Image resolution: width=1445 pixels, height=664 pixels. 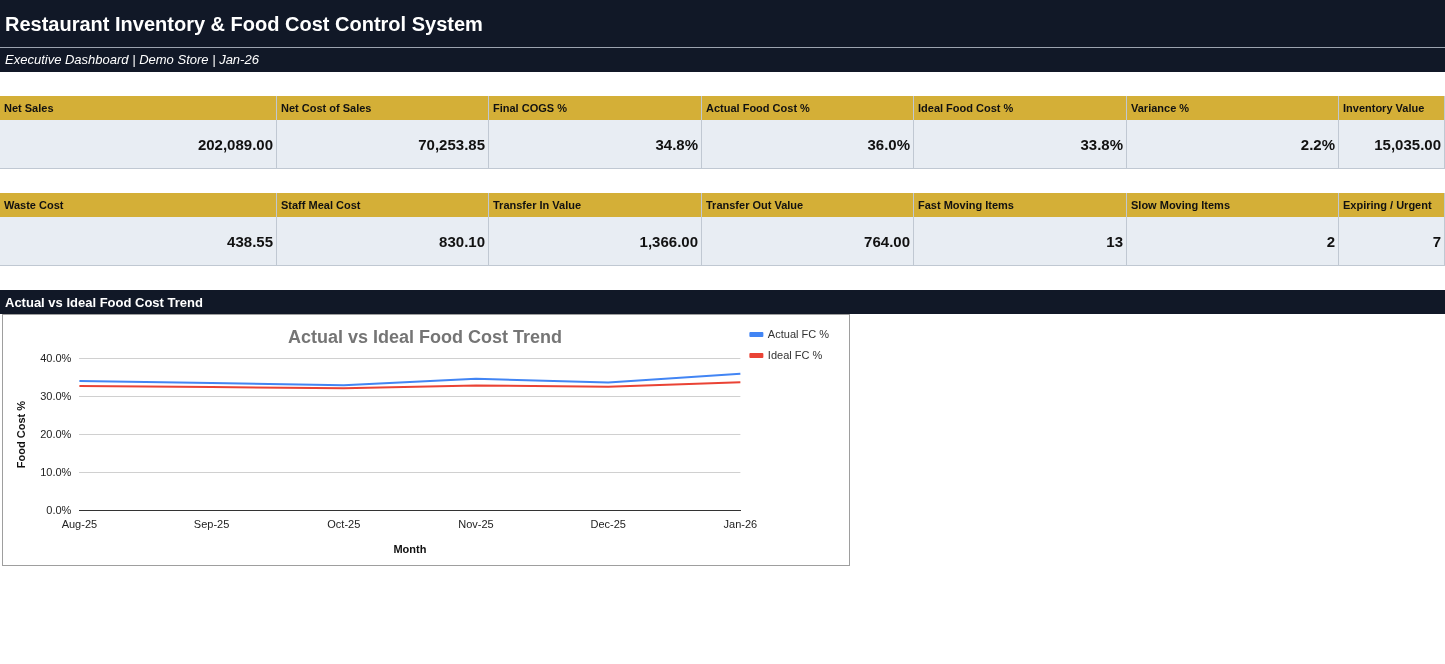 I want to click on category-label: Inventory Value, so click(x=1391, y=108).